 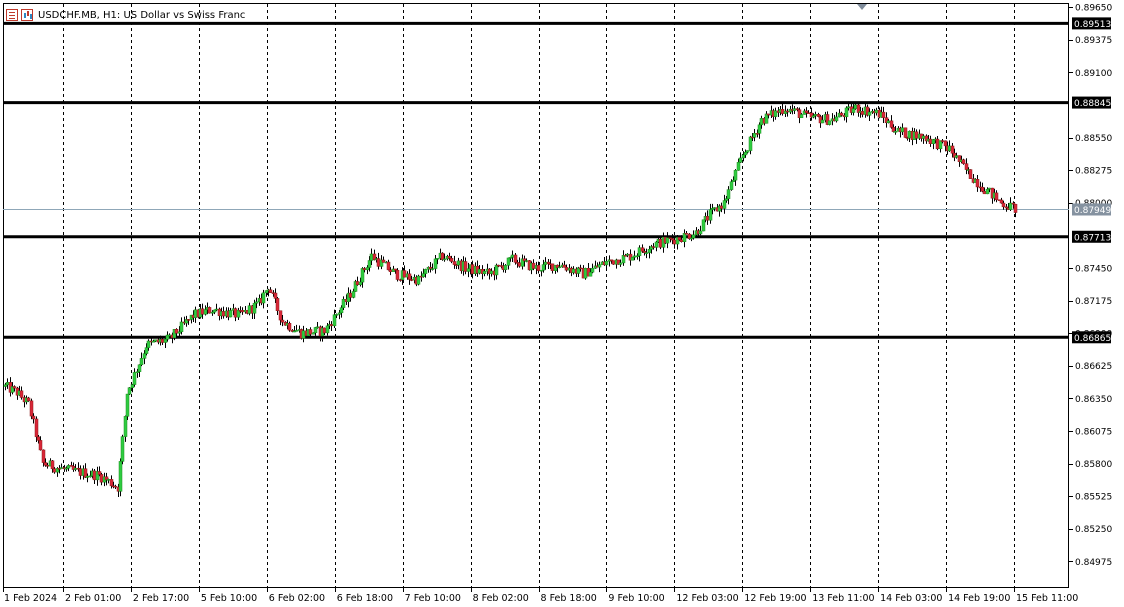 I want to click on level-price-label-bg, so click(x=1091, y=23).